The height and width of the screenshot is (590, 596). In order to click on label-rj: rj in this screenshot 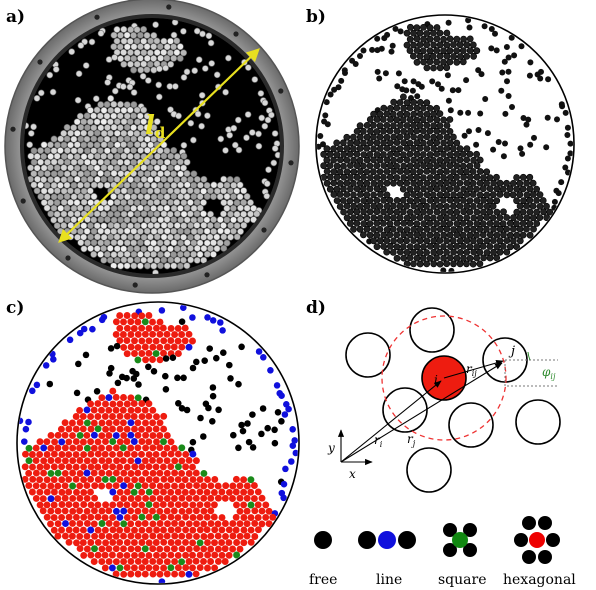, I will do `click(411, 440)`.